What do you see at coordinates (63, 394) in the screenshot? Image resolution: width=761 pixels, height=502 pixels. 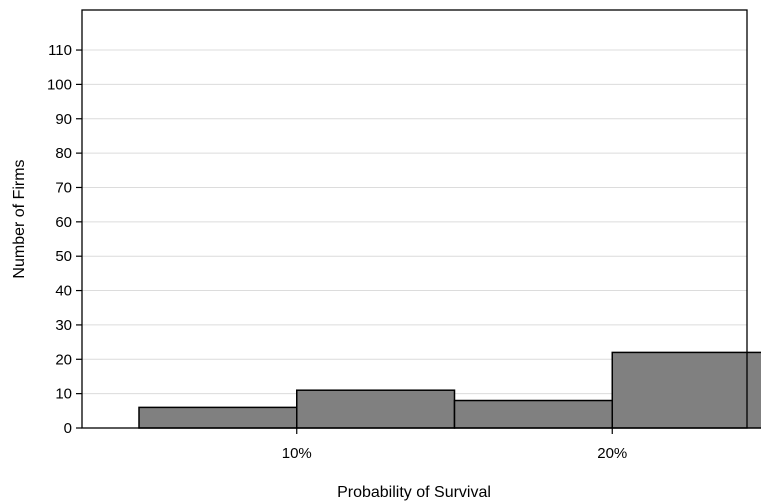 I see `y-tick-label: 10` at bounding box center [63, 394].